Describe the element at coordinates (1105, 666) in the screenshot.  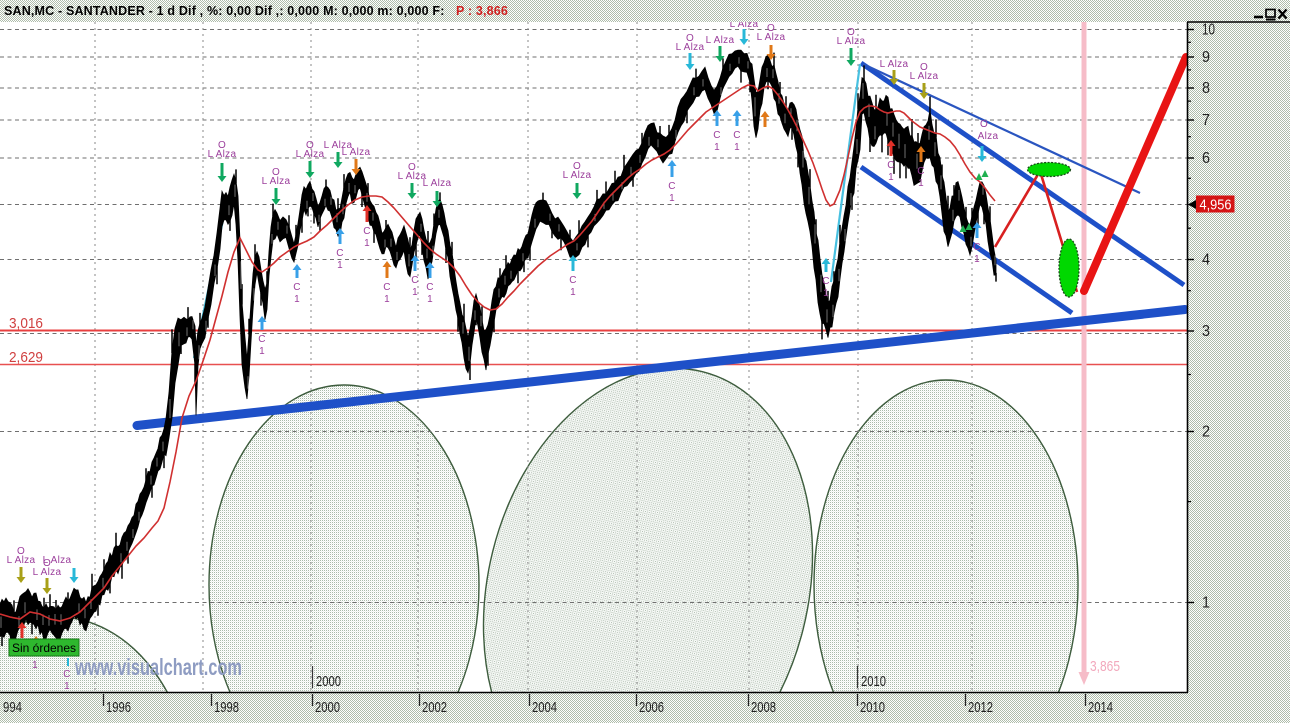
I see `svg-text: 3,865` at that location.